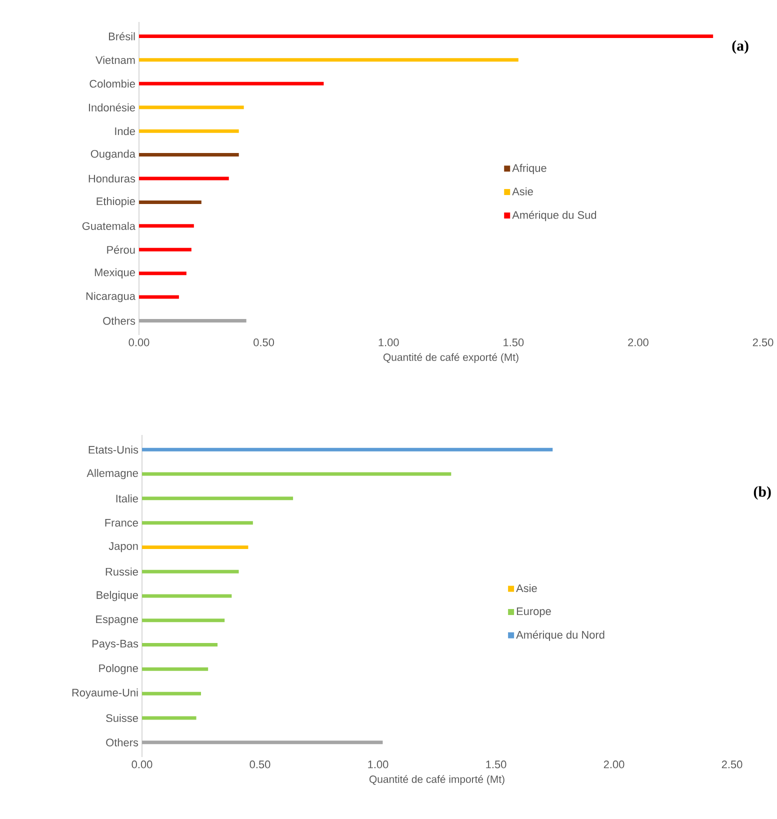 Image resolution: width=777 pixels, height=819 pixels. Describe the element at coordinates (533, 613) in the screenshot. I see `legend-label: Europe` at that location.